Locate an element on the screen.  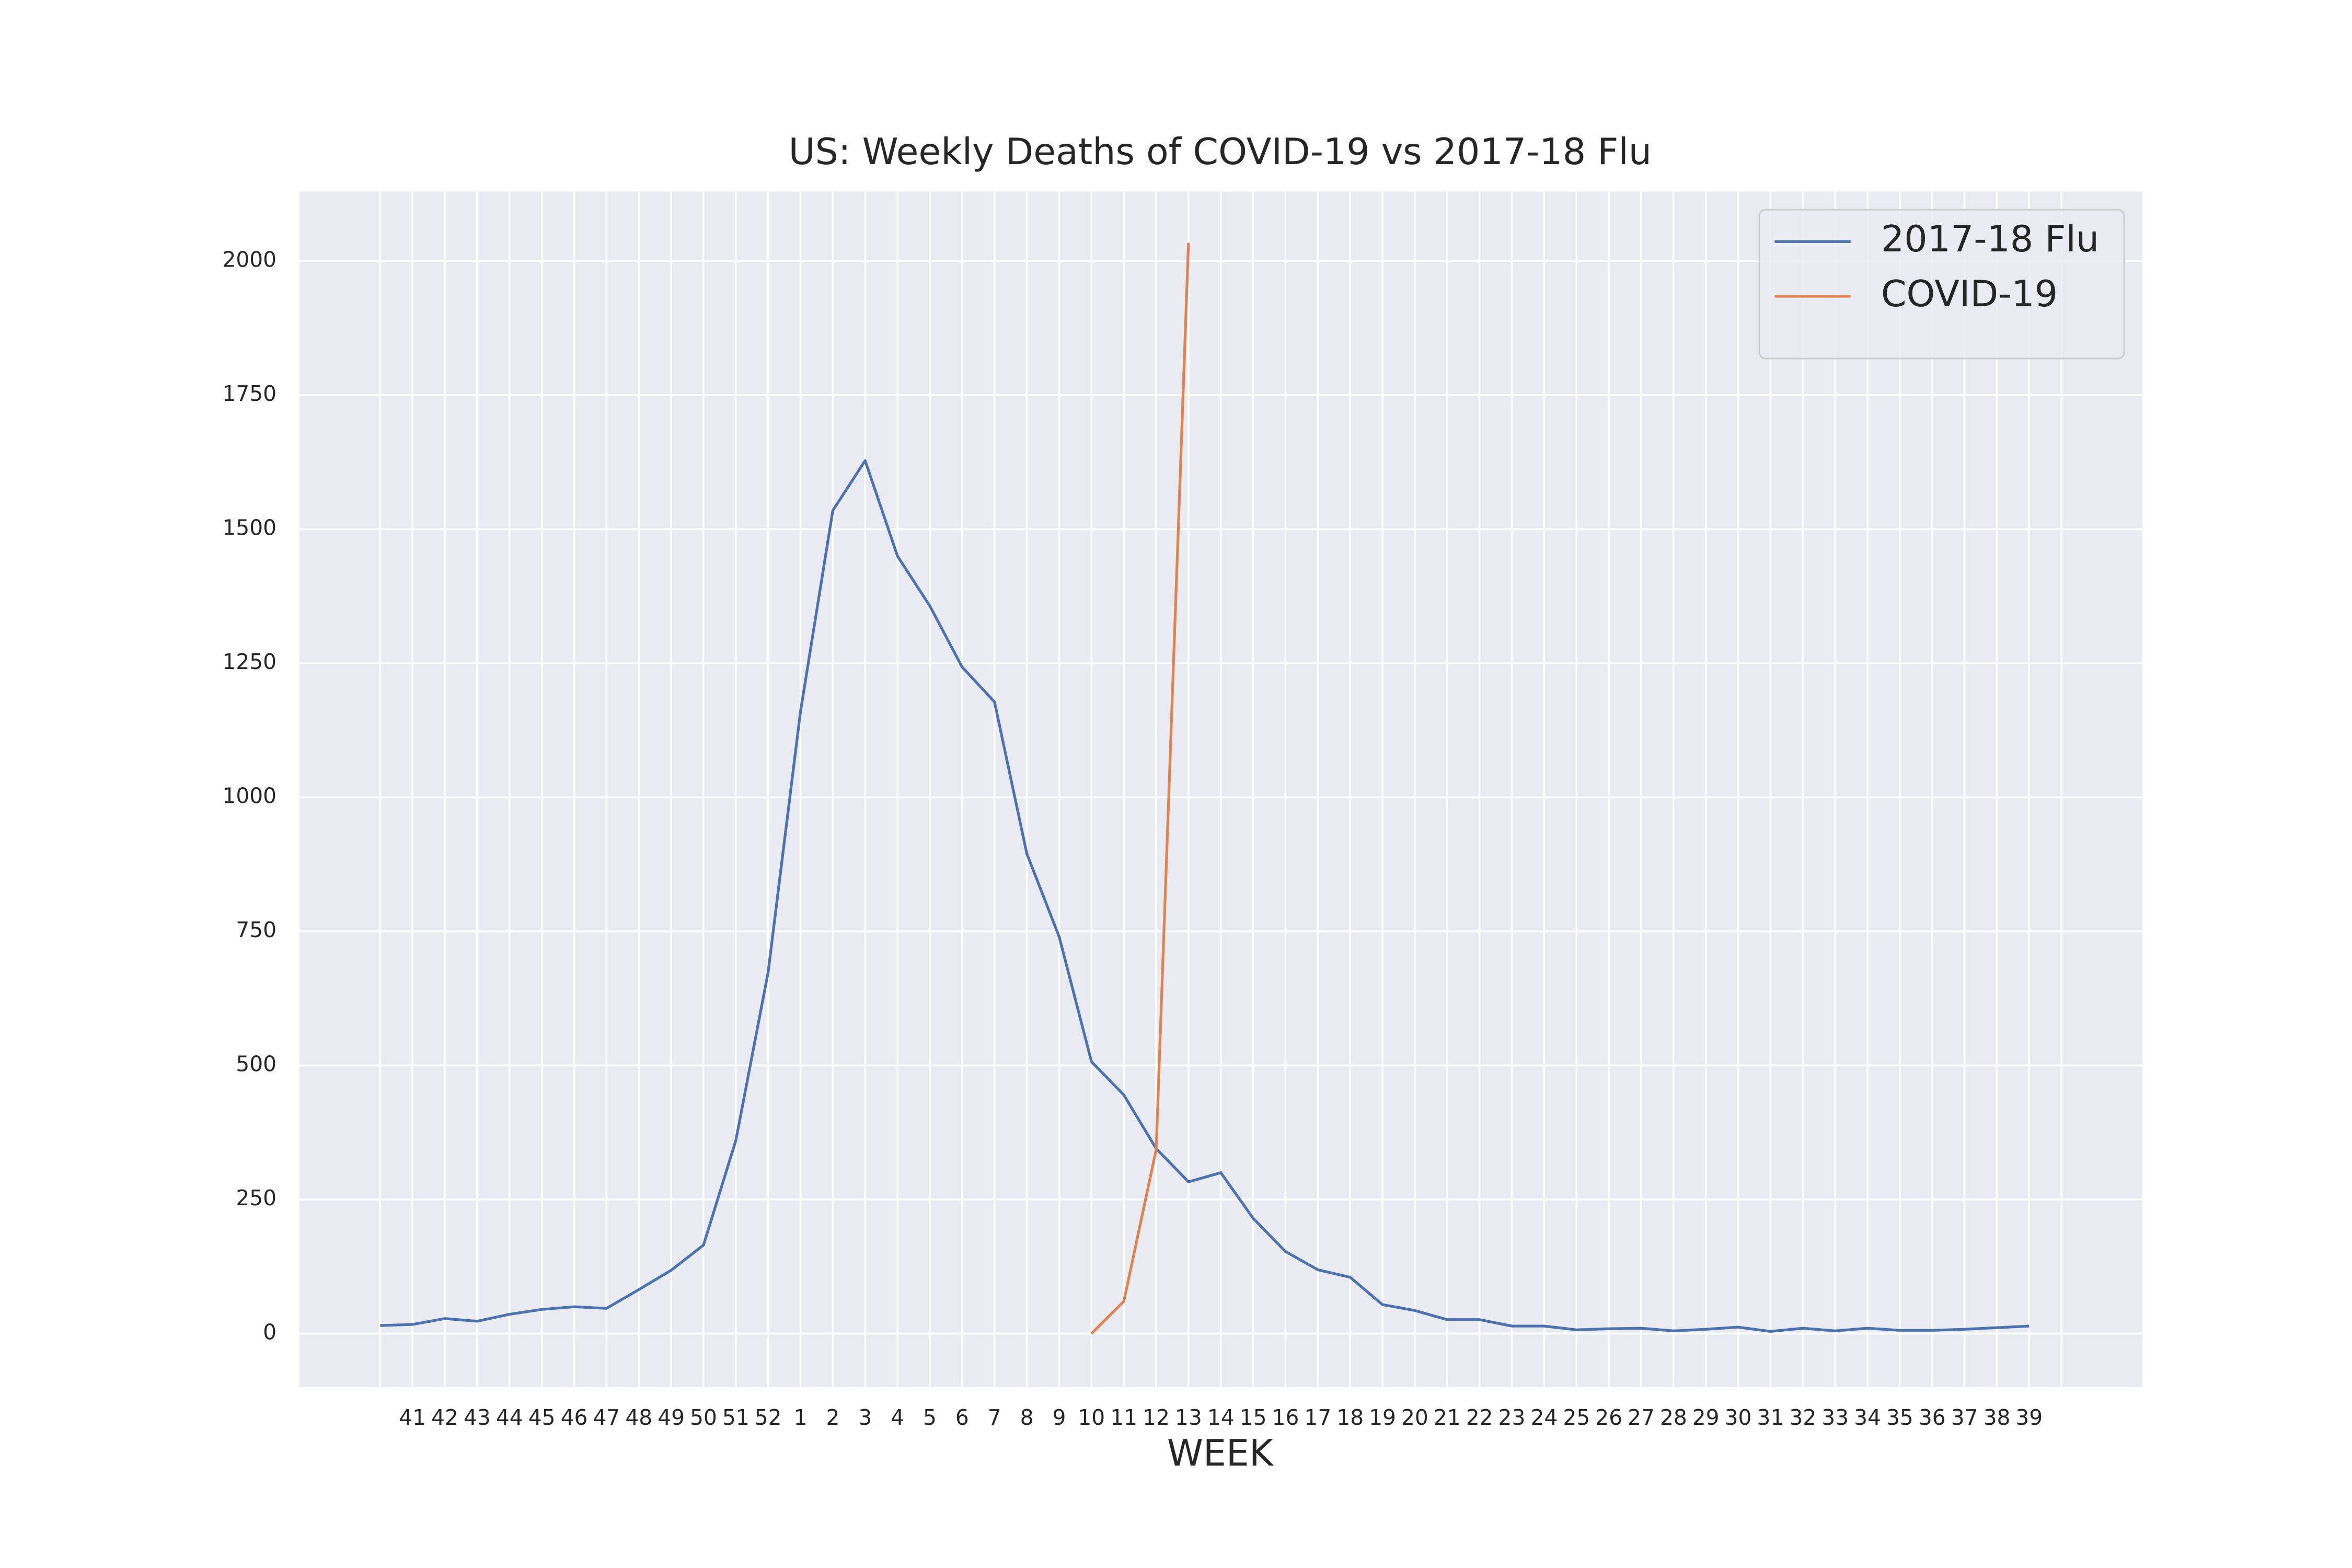
x-tick-label: 48 is located at coordinates (638, 1417).